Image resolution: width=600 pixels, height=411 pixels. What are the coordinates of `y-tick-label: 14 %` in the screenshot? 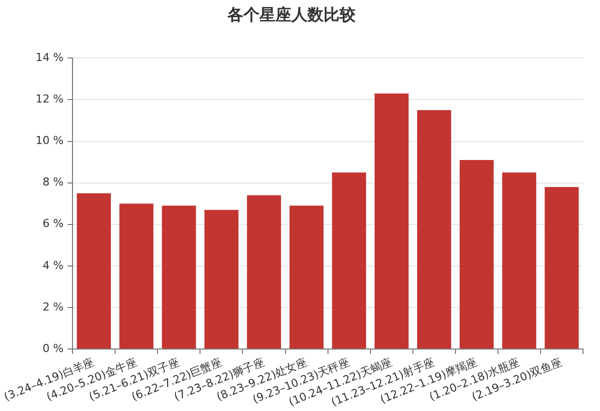 It's located at (50, 57).